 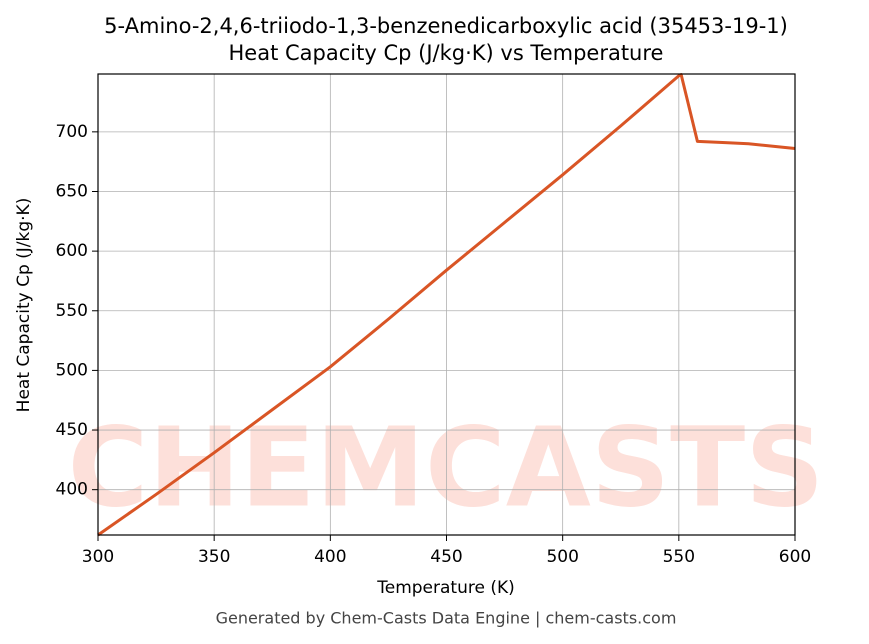 What do you see at coordinates (72, 311) in the screenshot?
I see `y-tick-label: 550` at bounding box center [72, 311].